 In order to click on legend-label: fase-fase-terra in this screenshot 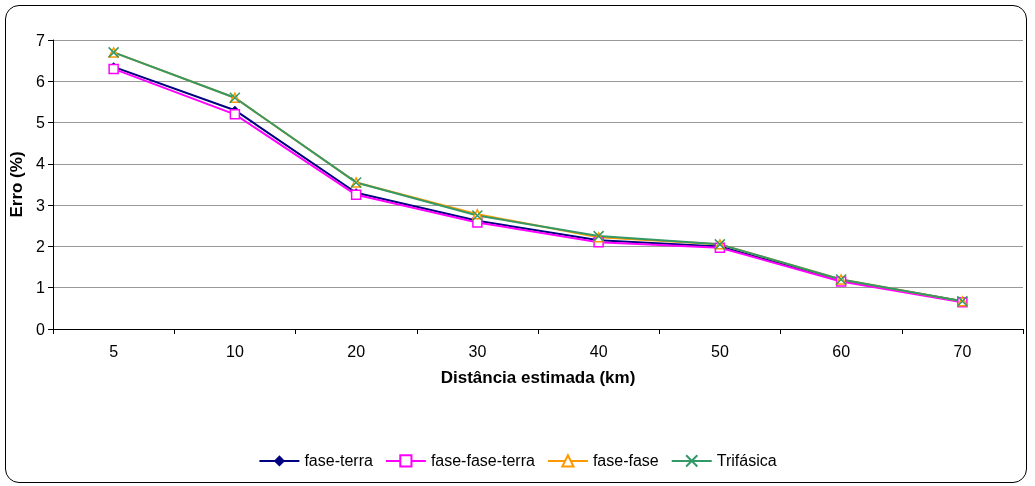, I will do `click(483, 461)`.